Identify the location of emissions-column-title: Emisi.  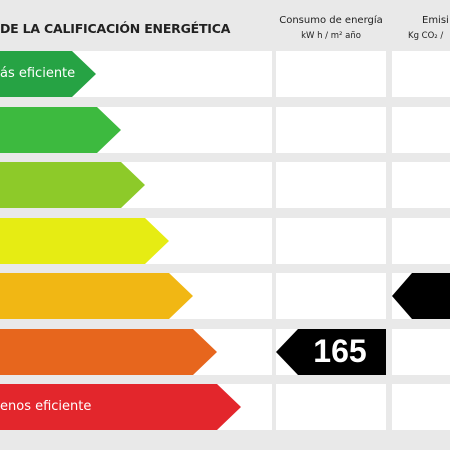
(435, 20).